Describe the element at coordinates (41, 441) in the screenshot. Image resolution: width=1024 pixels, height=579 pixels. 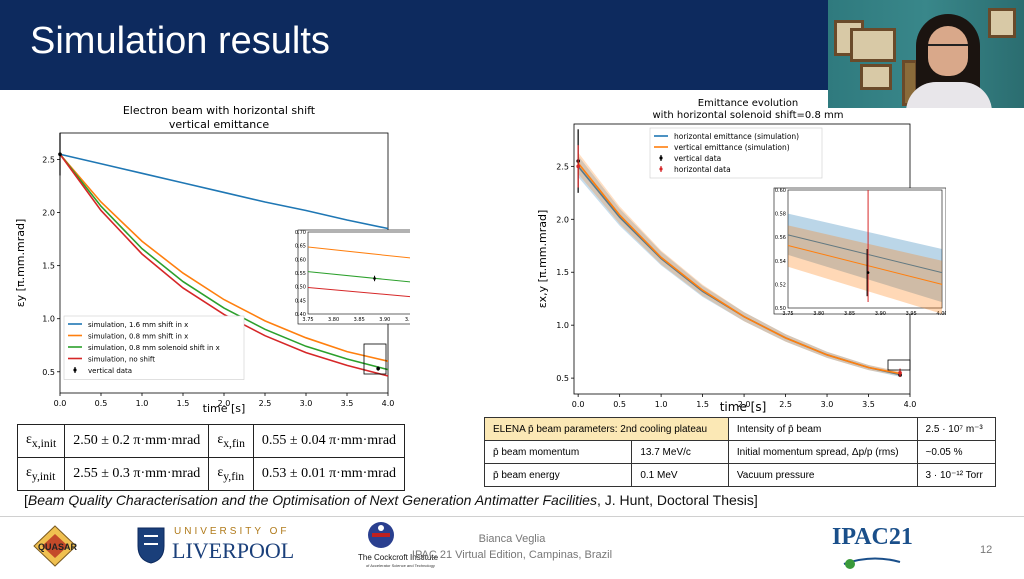
I see `table-cell-label: εx,init` at that location.